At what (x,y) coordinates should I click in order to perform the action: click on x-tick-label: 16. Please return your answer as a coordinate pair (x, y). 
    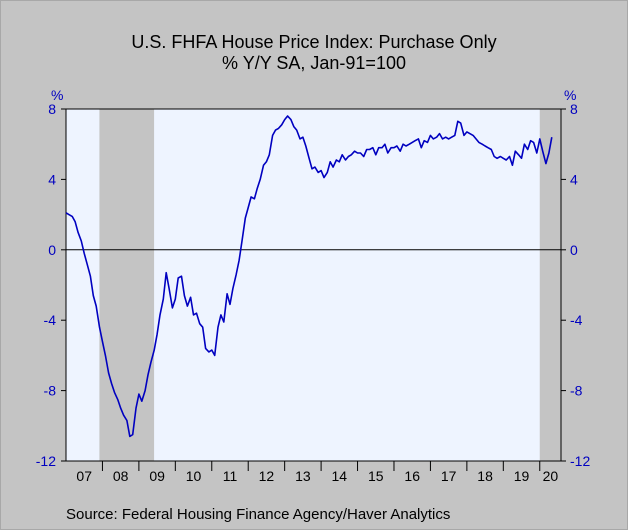
    Looking at the image, I should click on (412, 476).